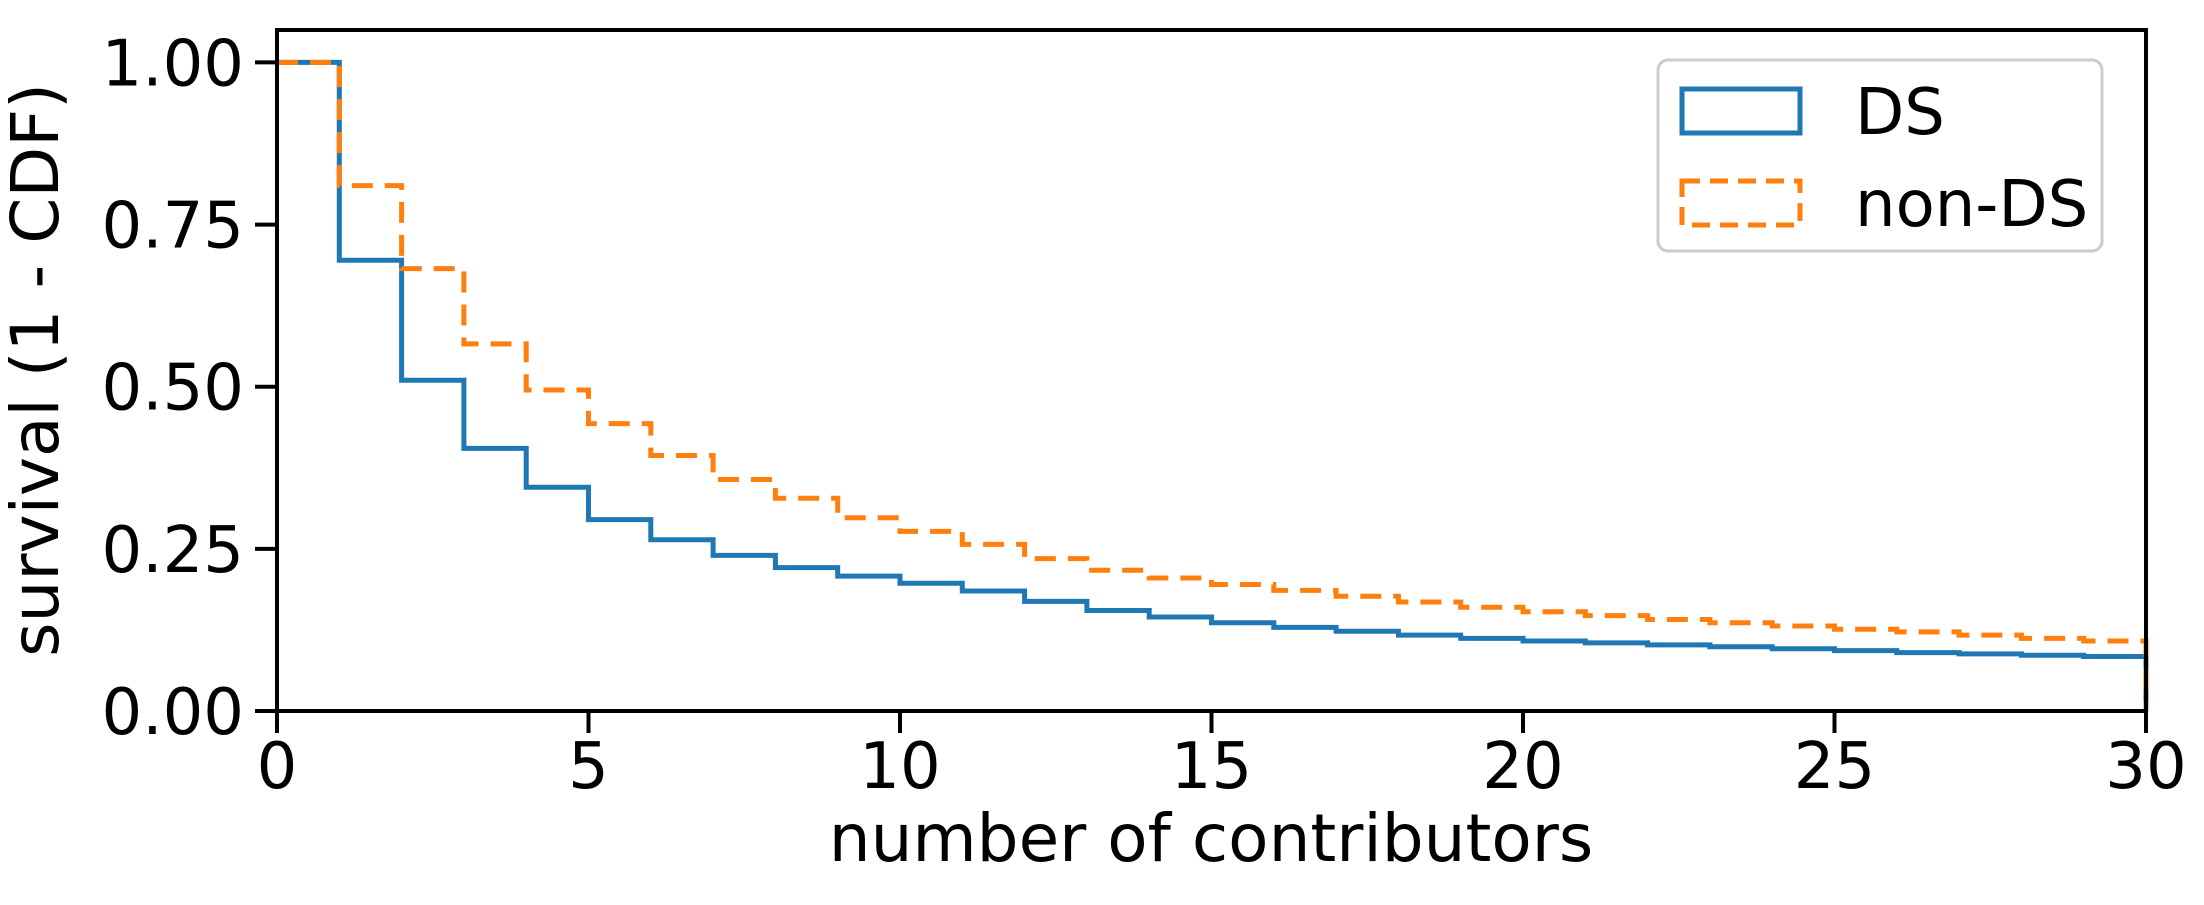 The image size is (2204, 905). I want to click on legend-swatch-DS, so click(1741, 111).